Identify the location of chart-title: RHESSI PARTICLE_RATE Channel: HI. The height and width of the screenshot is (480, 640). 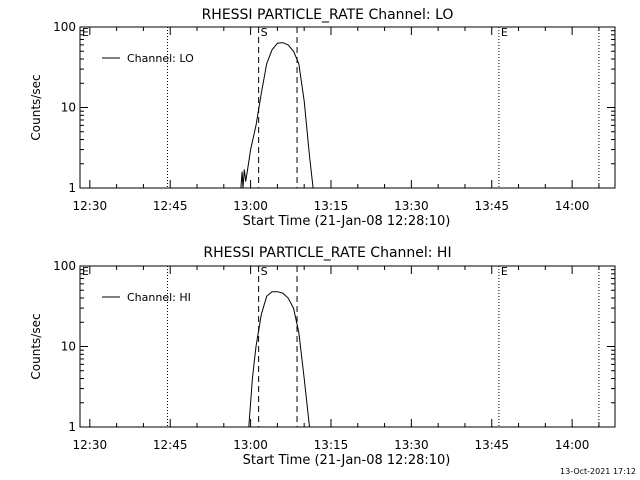
(327, 253).